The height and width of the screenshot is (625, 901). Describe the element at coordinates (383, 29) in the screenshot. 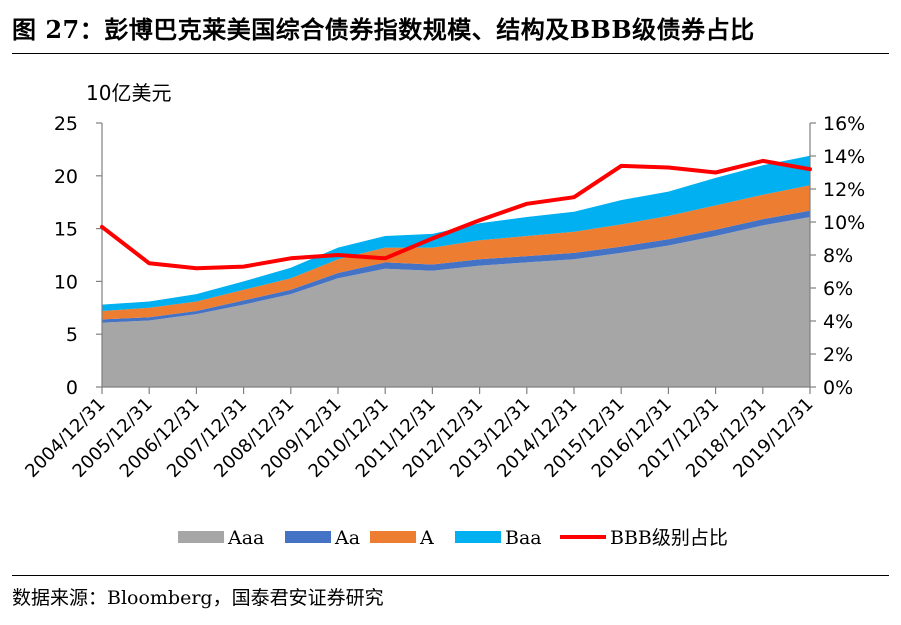

I see `figure-title: 图 27：彭博巴克莱美国综合债券指数规模、结构及BBB级债券占比` at that location.